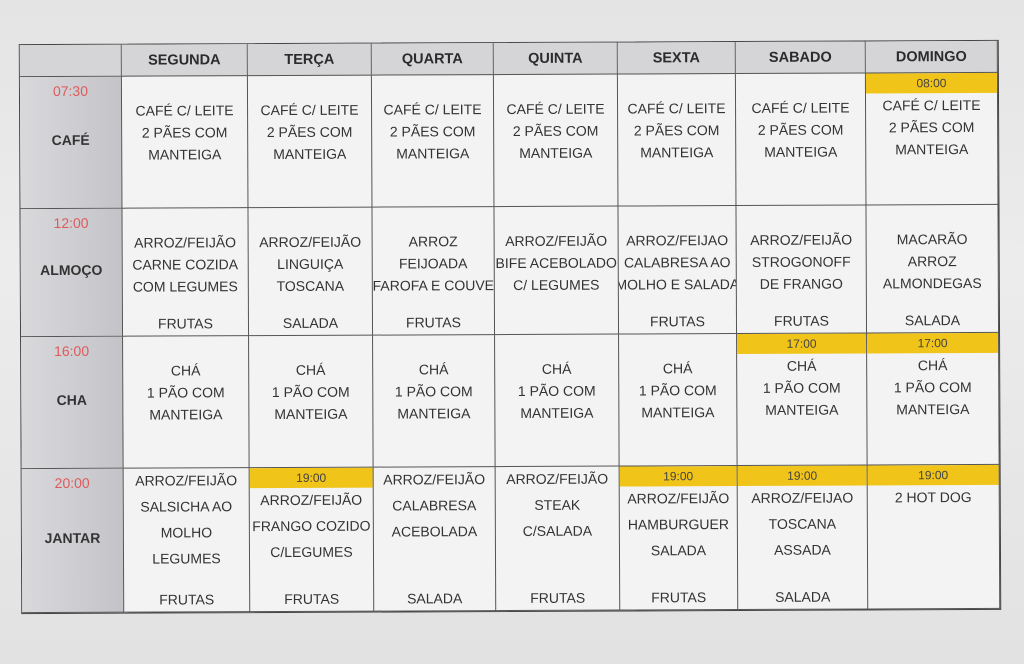 This screenshot has height=664, width=1024. What do you see at coordinates (931, 57) in the screenshot?
I see `day-header: DOMINGO` at bounding box center [931, 57].